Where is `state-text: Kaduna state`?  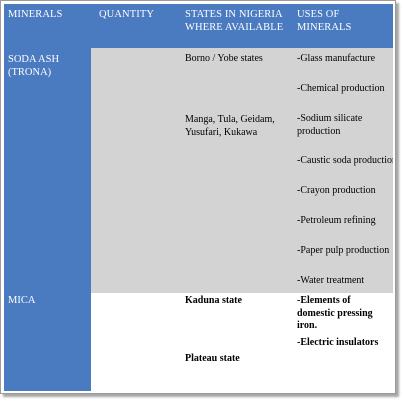
state-text: Kaduna state is located at coordinates (213, 300).